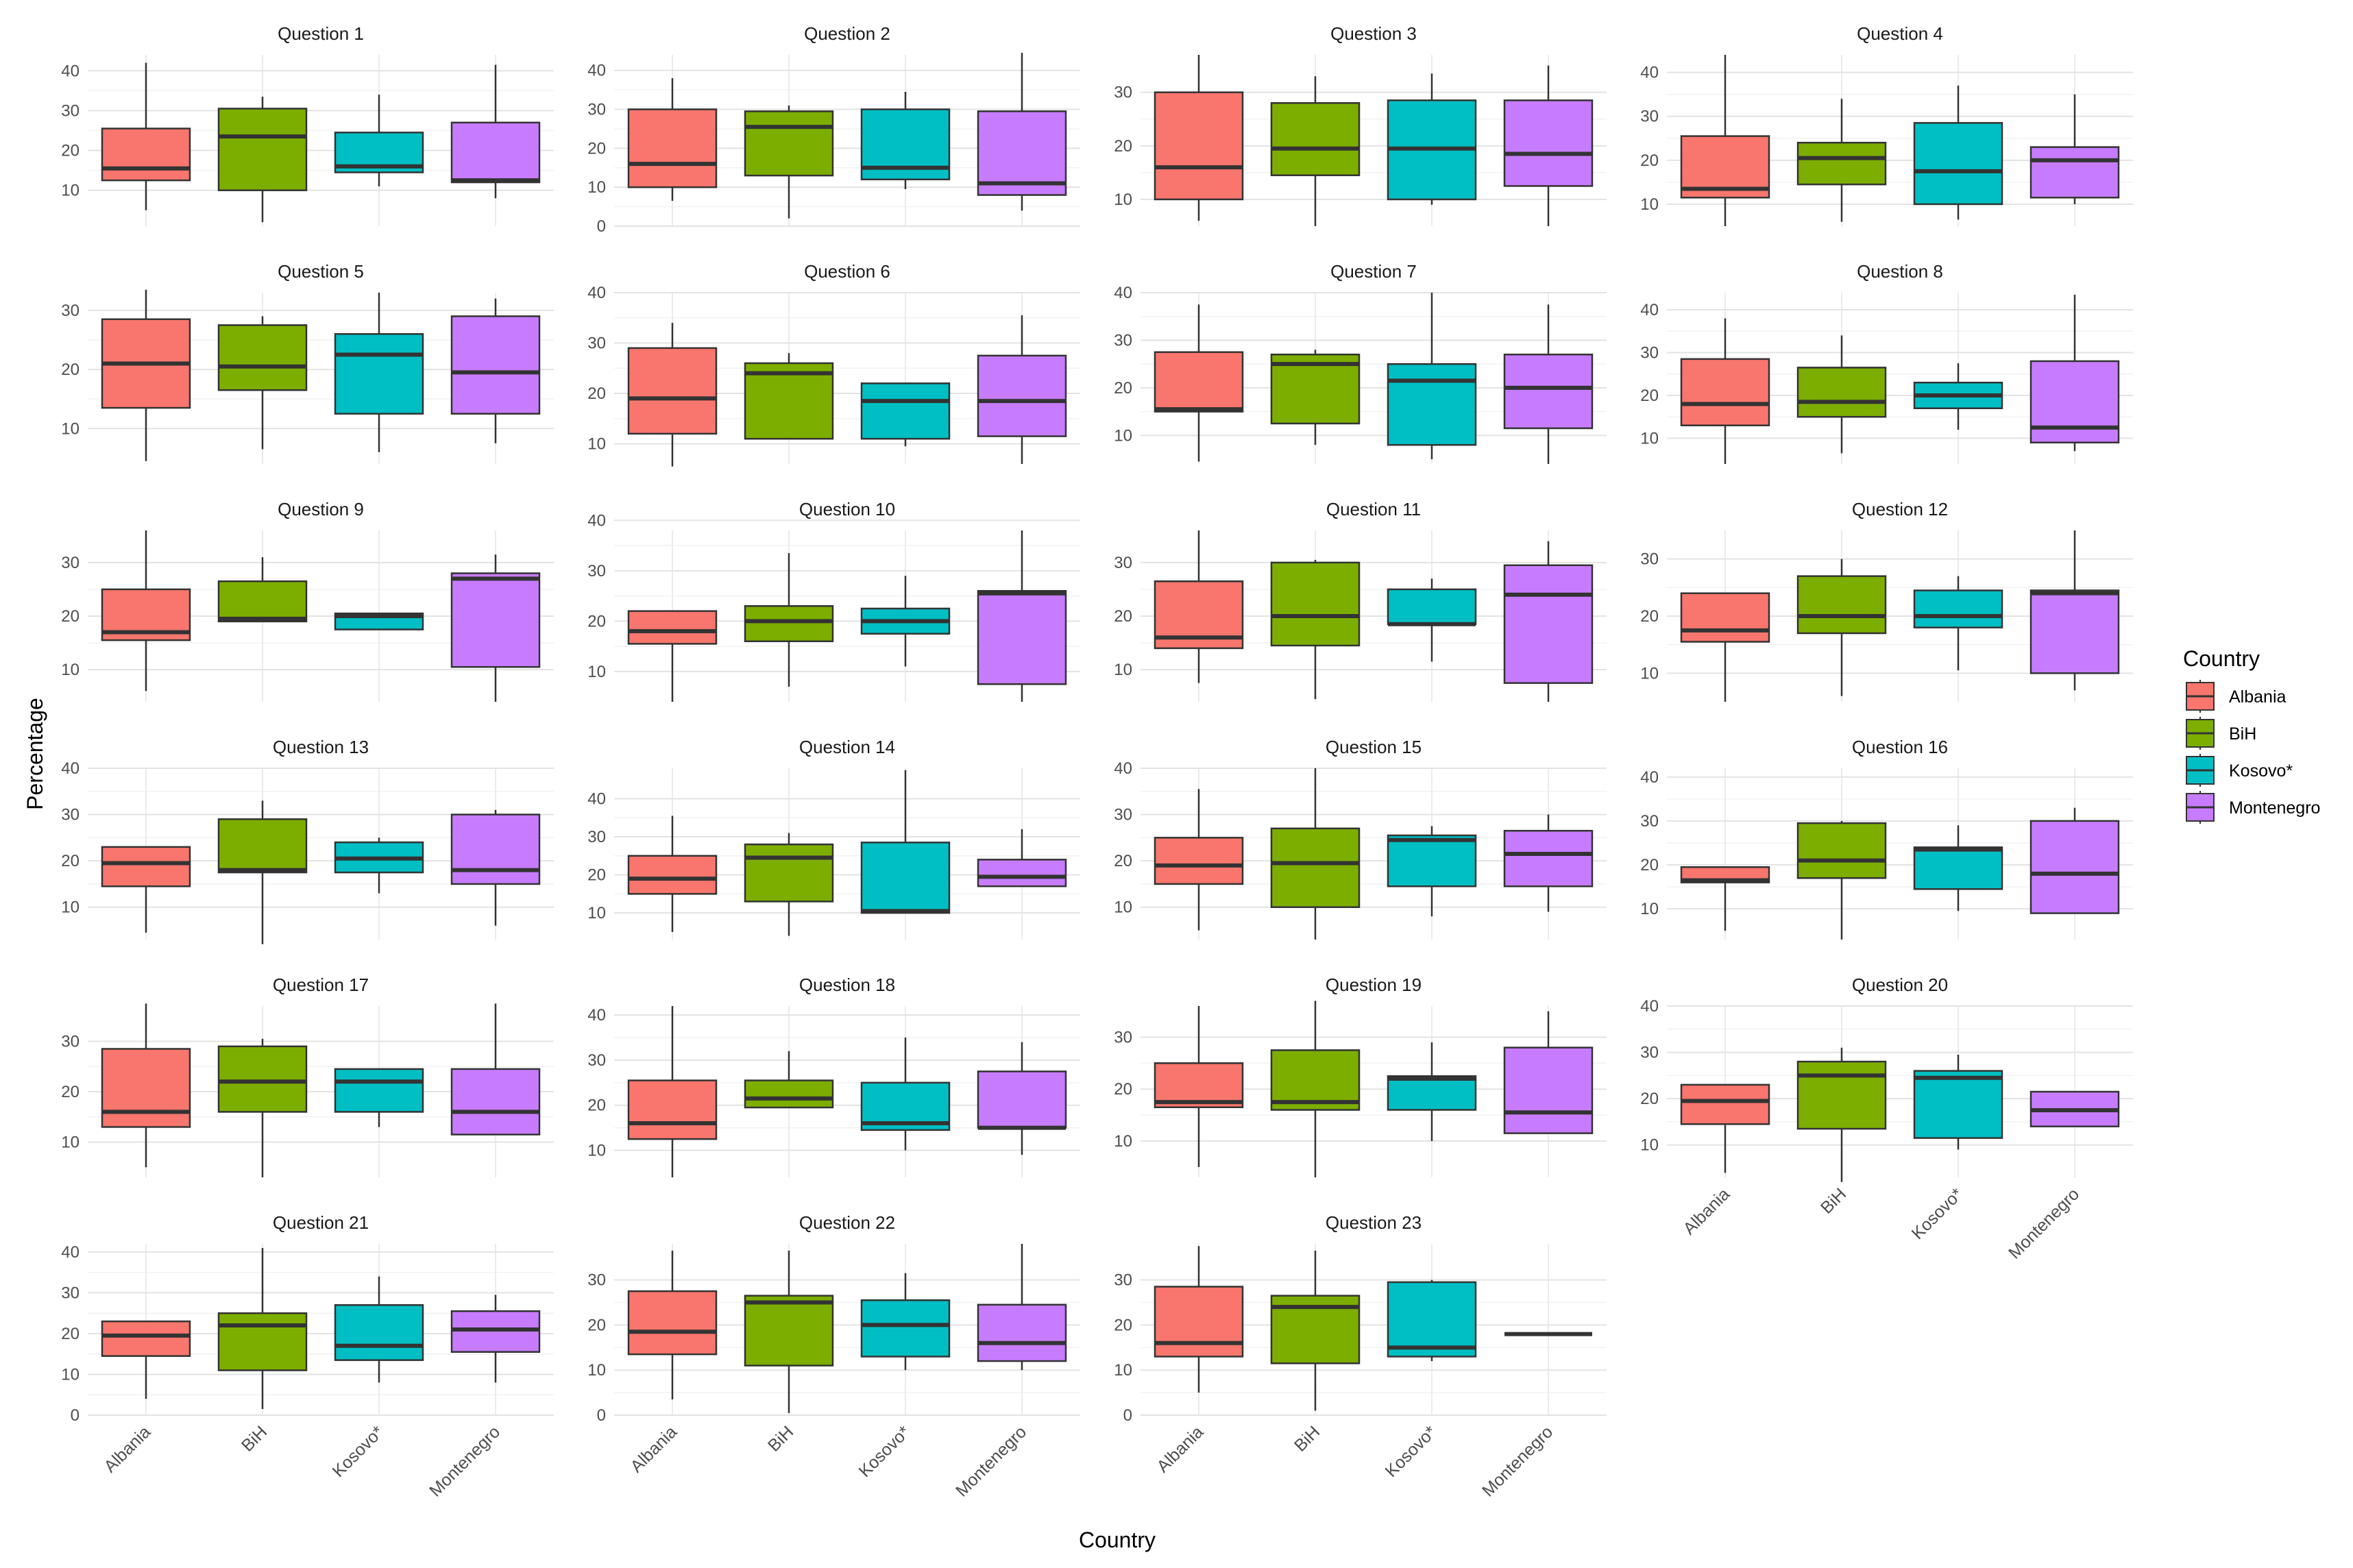  Describe the element at coordinates (1649, 1006) in the screenshot. I see `y-tick-label: 40` at that location.